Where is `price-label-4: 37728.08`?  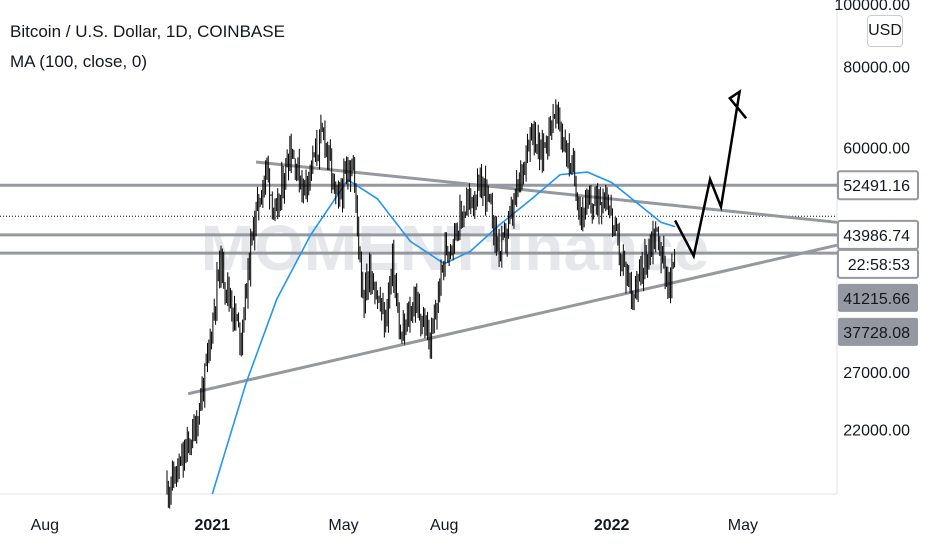 price-label-4: 37728.08 is located at coordinates (876, 333).